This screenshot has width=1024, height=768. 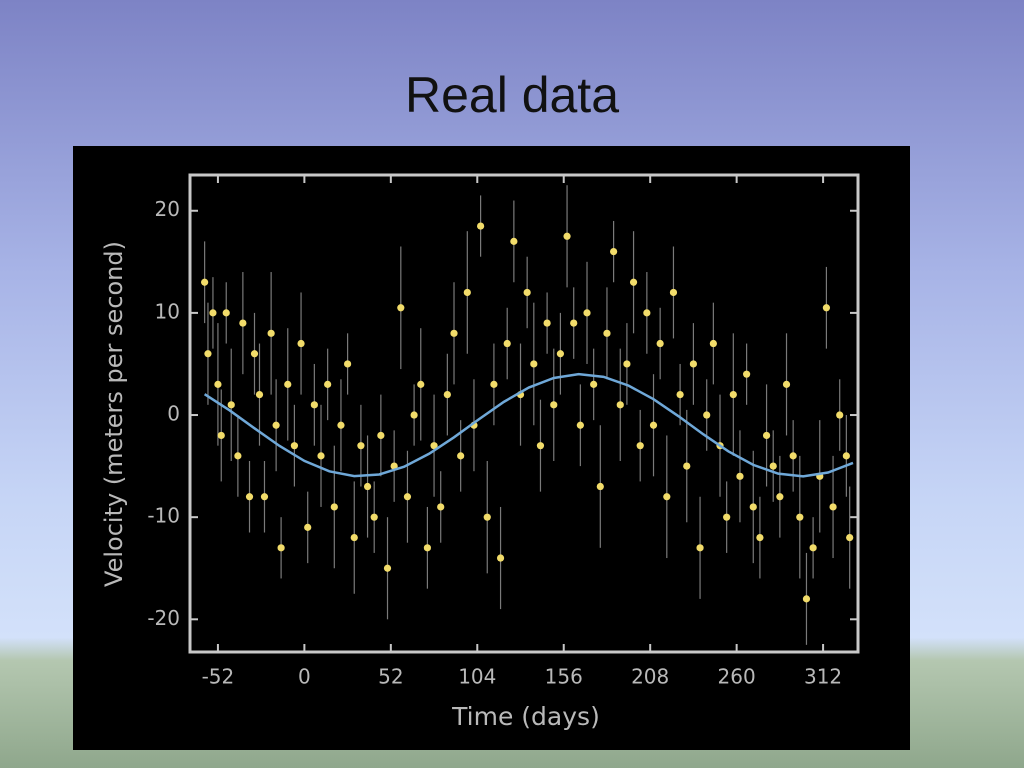 What do you see at coordinates (737, 677) in the screenshot?
I see `x-tick-label: 260` at bounding box center [737, 677].